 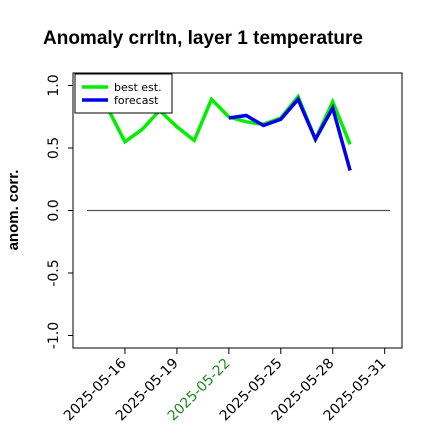 What do you see at coordinates (54, 148) in the screenshot?
I see `y-tick-label: 0.5` at bounding box center [54, 148].